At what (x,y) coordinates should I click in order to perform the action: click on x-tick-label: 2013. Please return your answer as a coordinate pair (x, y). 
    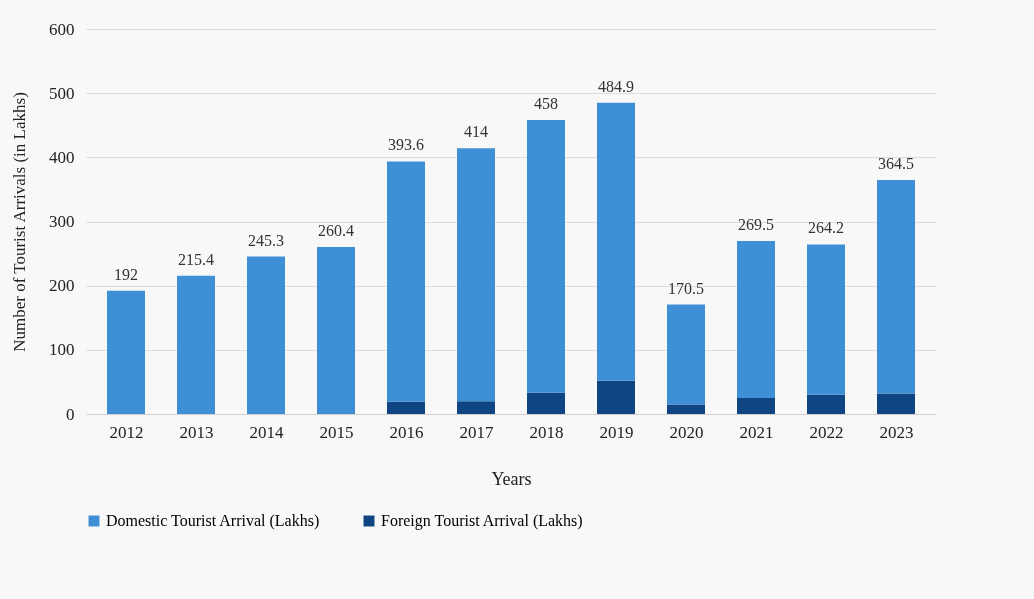
    Looking at the image, I should click on (196, 432).